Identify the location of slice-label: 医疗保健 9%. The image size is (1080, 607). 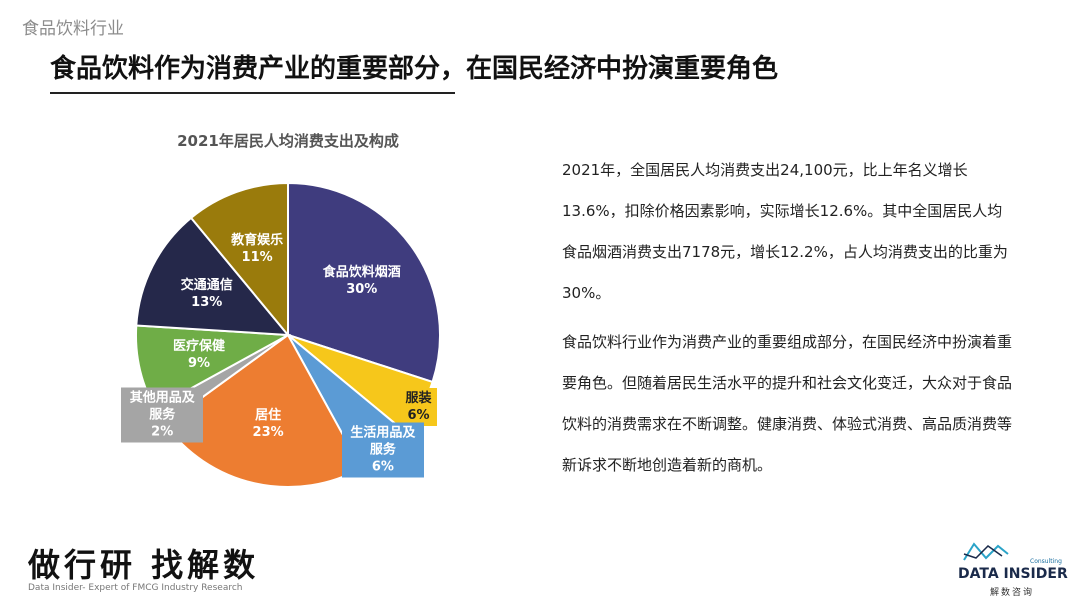
(199, 355).